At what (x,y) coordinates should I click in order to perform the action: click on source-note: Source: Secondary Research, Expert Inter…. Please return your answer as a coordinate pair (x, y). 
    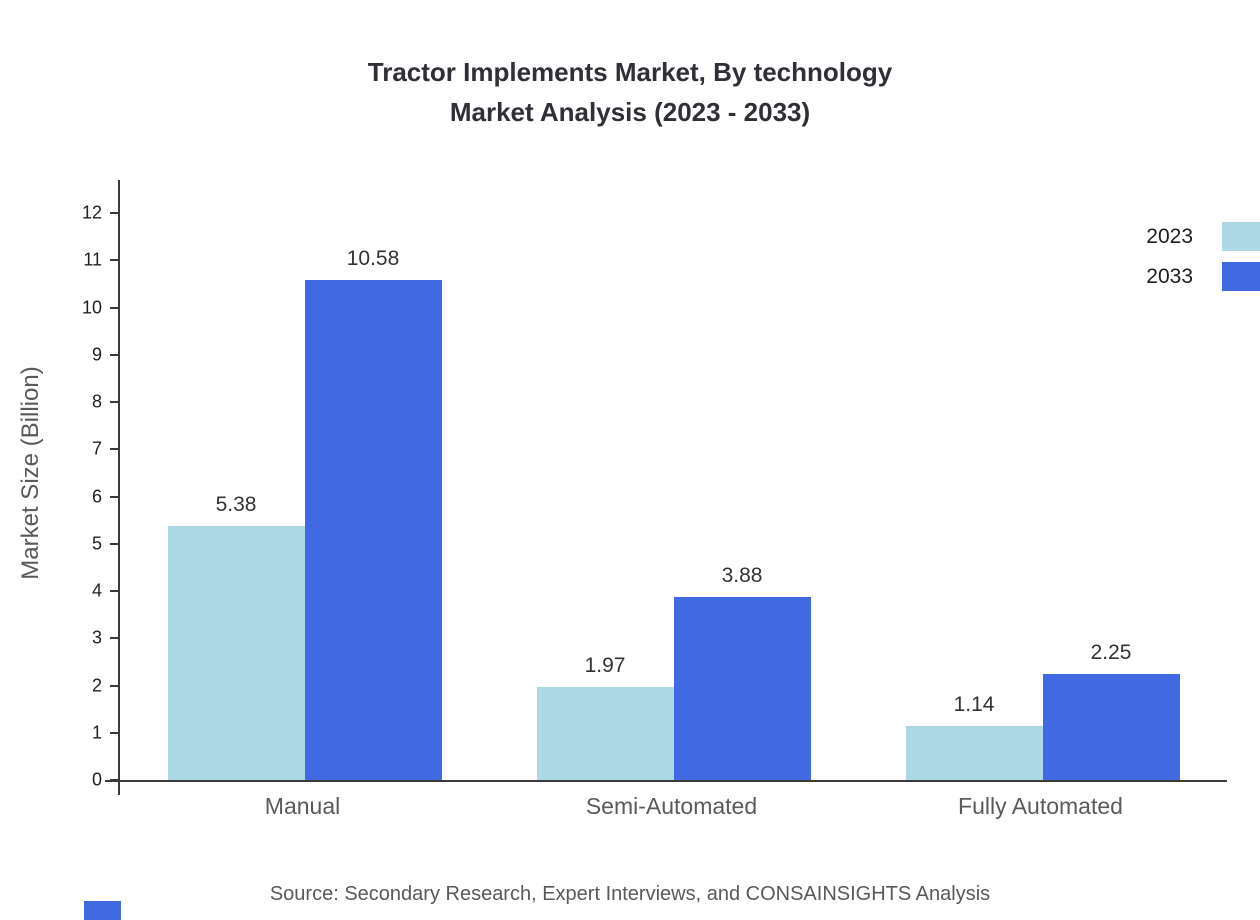
    Looking at the image, I should click on (630, 894).